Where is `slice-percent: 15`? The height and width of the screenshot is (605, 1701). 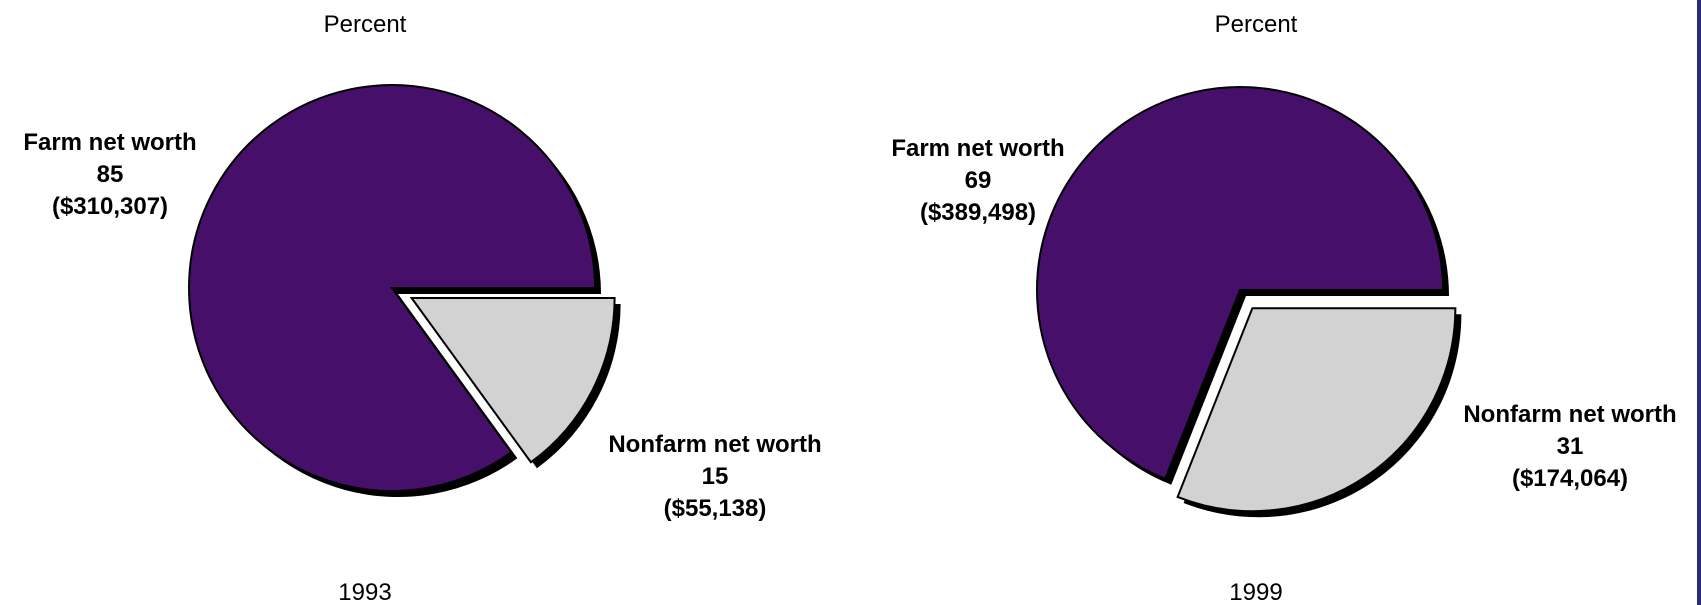
slice-percent: 15 is located at coordinates (715, 476).